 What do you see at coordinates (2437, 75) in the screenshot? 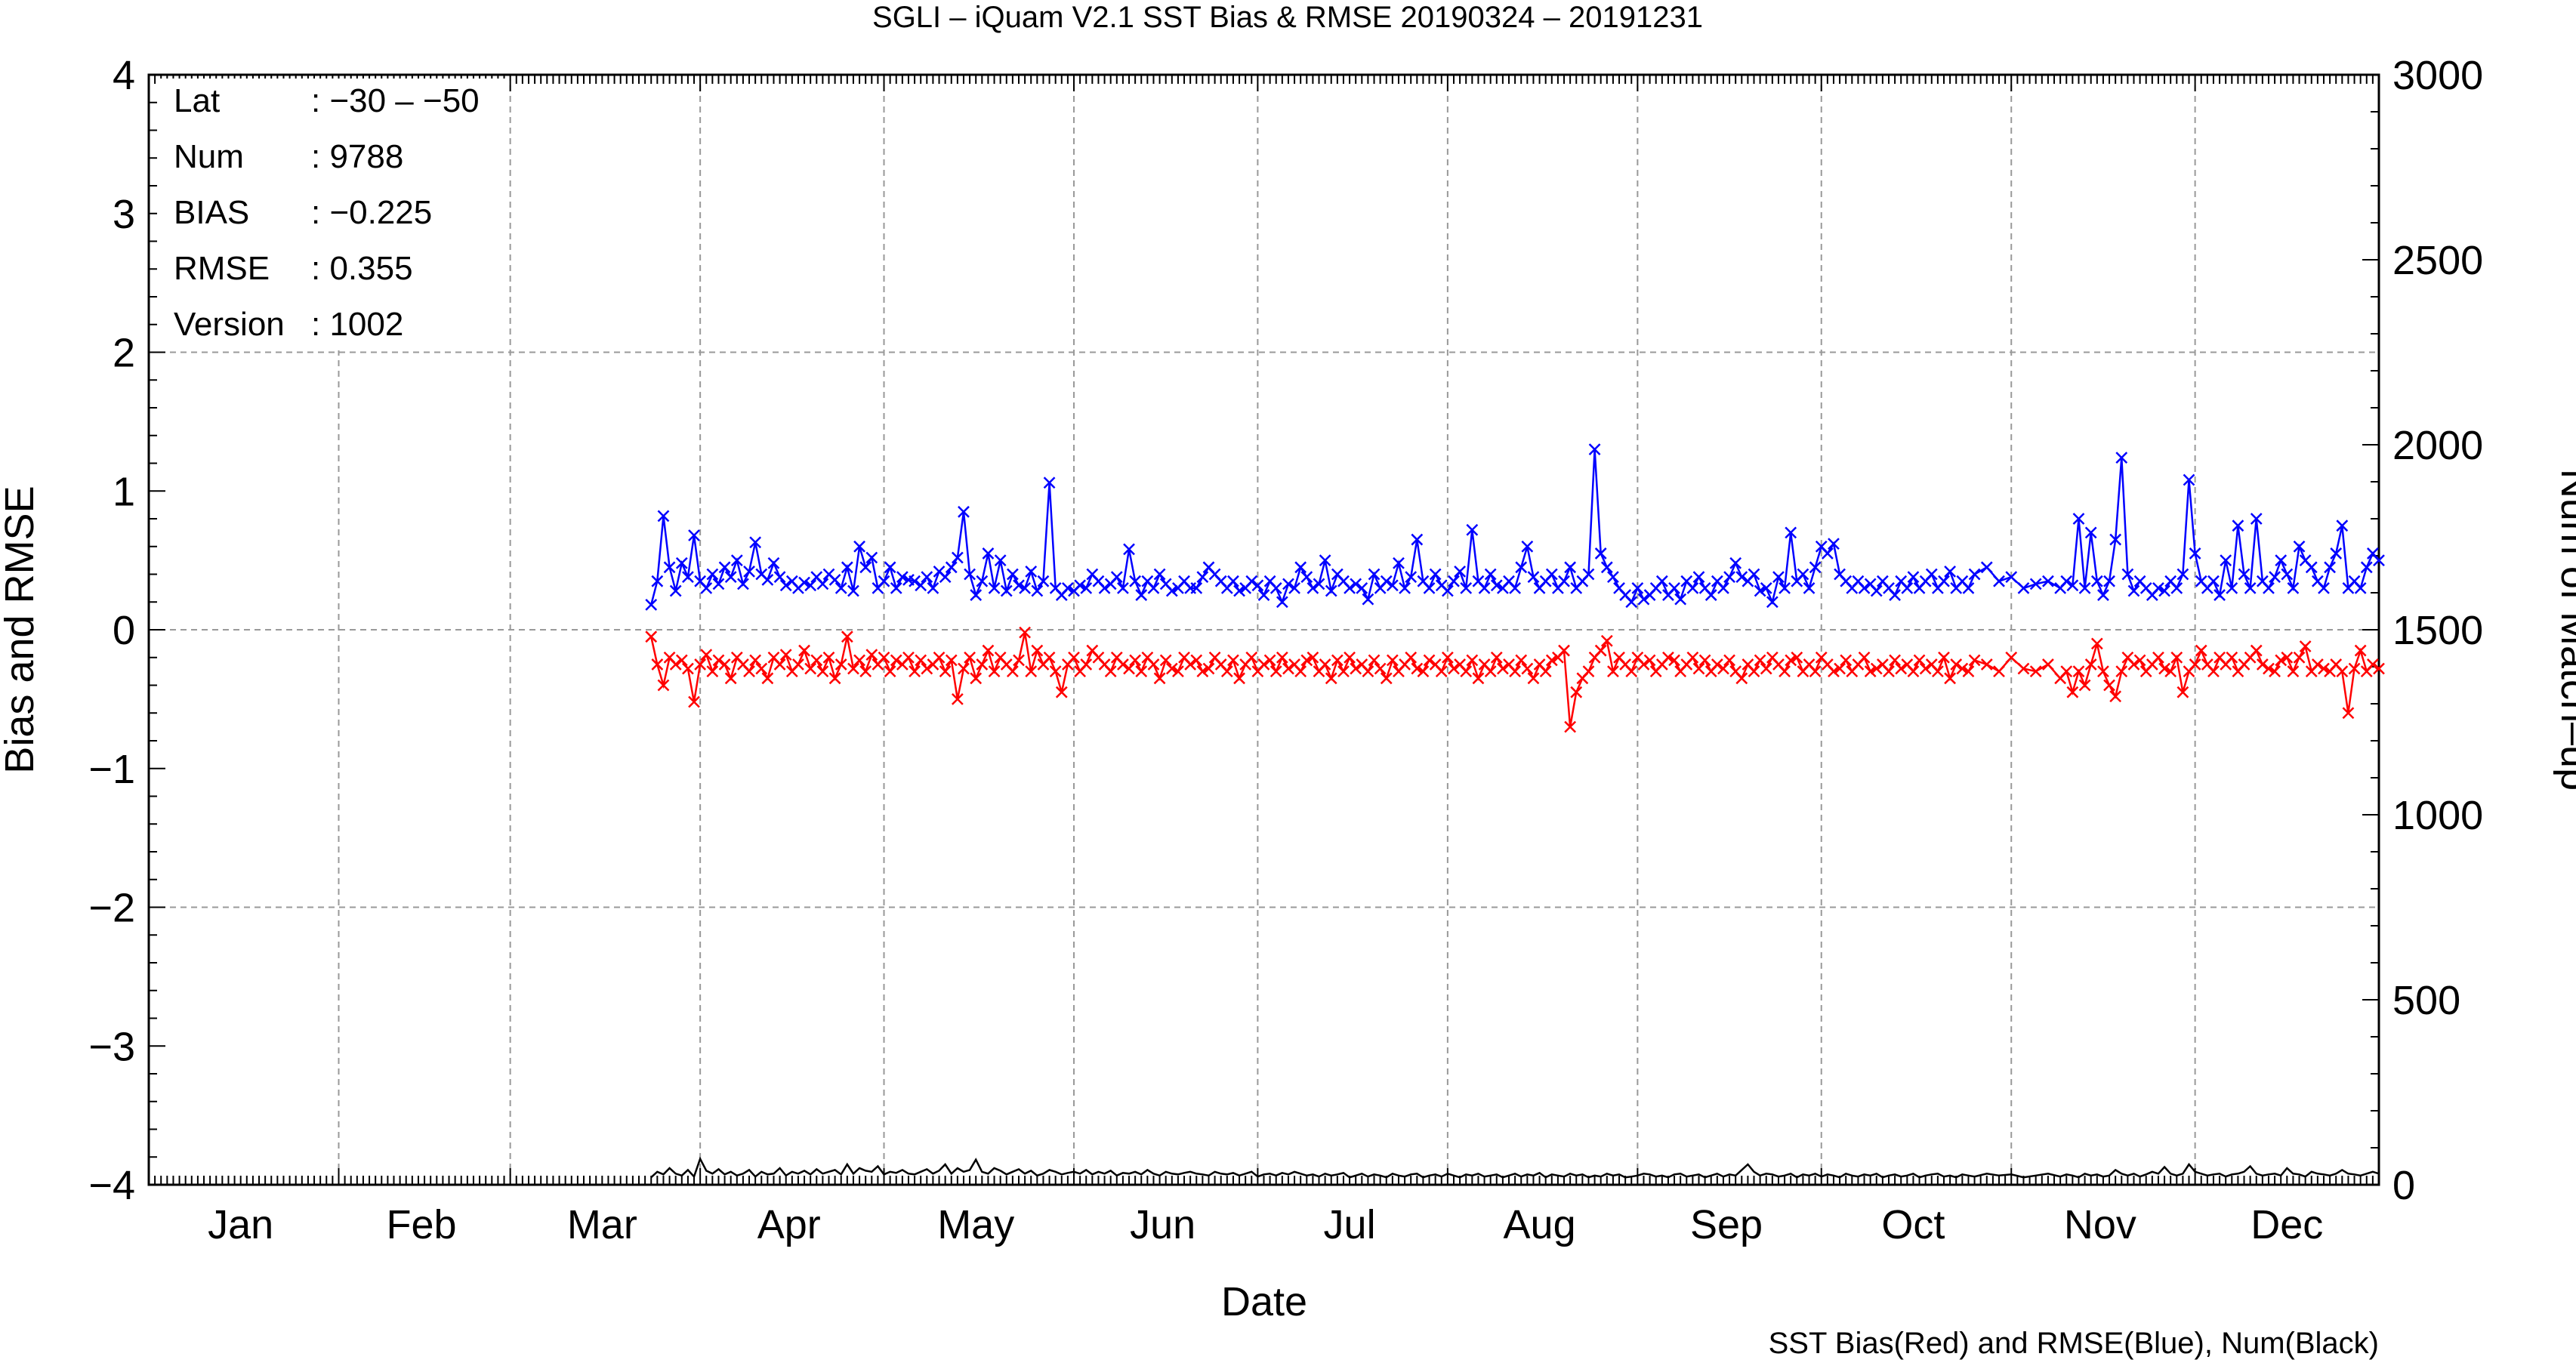
I see `y2-tick-label: 3000` at bounding box center [2437, 75].